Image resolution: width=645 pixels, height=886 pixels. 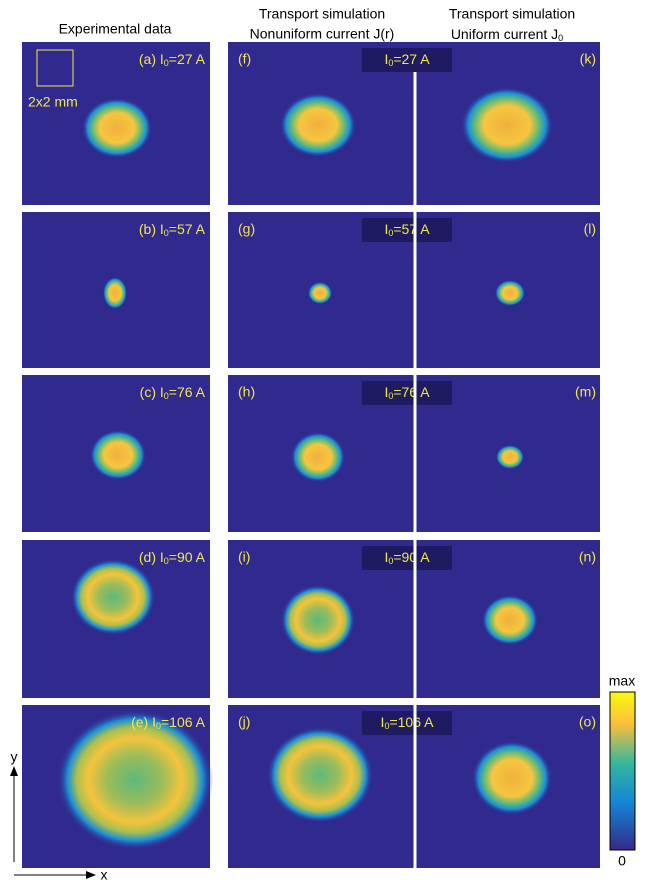 What do you see at coordinates (147, 557) in the screenshot?
I see `panel-letter: (d)` at bounding box center [147, 557].